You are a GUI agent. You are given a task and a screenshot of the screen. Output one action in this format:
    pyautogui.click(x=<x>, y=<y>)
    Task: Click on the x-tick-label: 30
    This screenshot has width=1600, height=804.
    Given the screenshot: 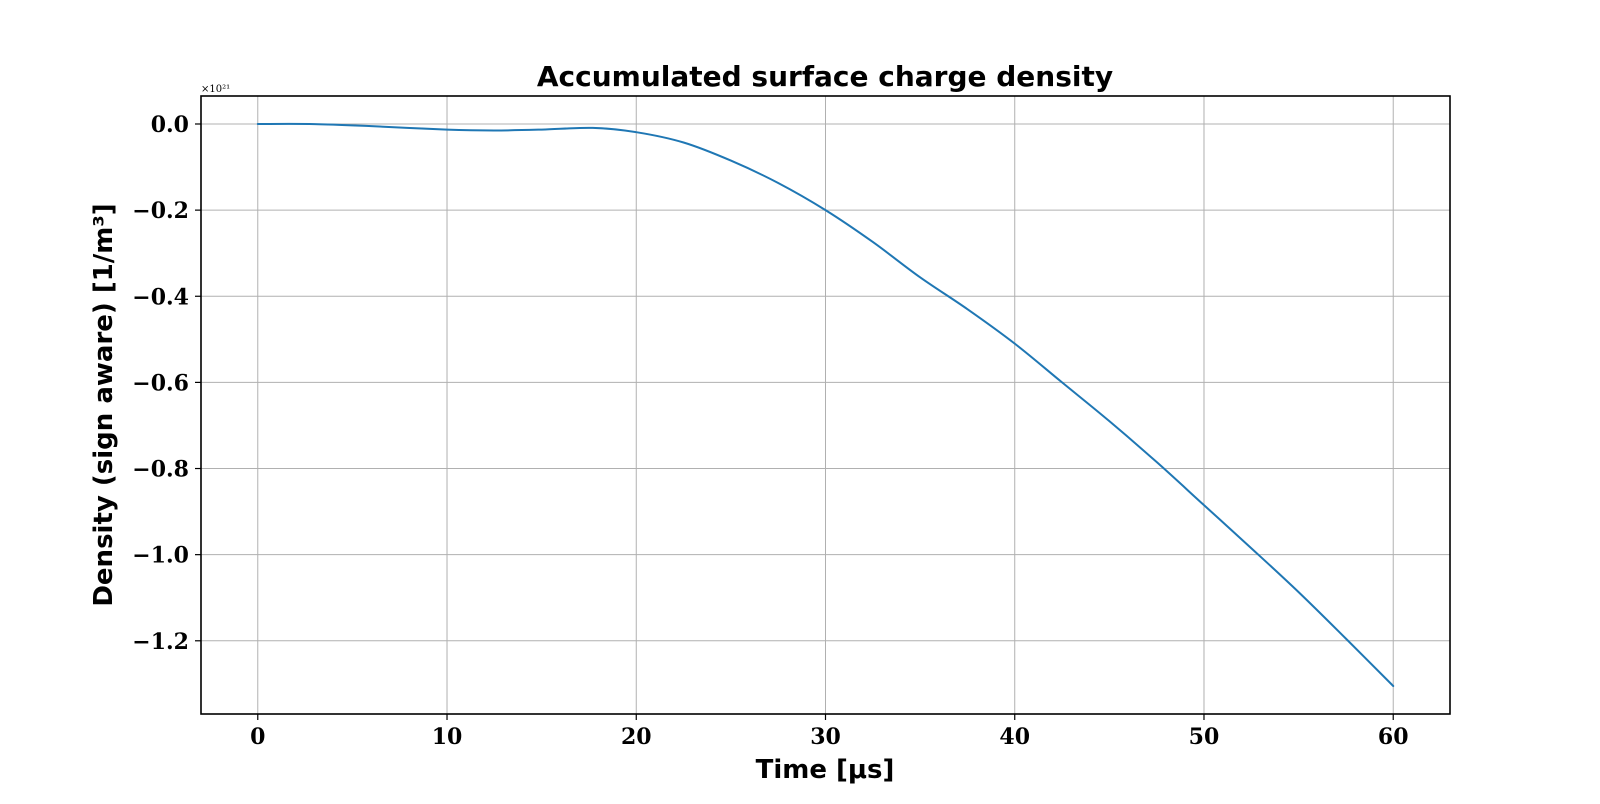 What is the action you would take?
    pyautogui.click(x=825, y=737)
    